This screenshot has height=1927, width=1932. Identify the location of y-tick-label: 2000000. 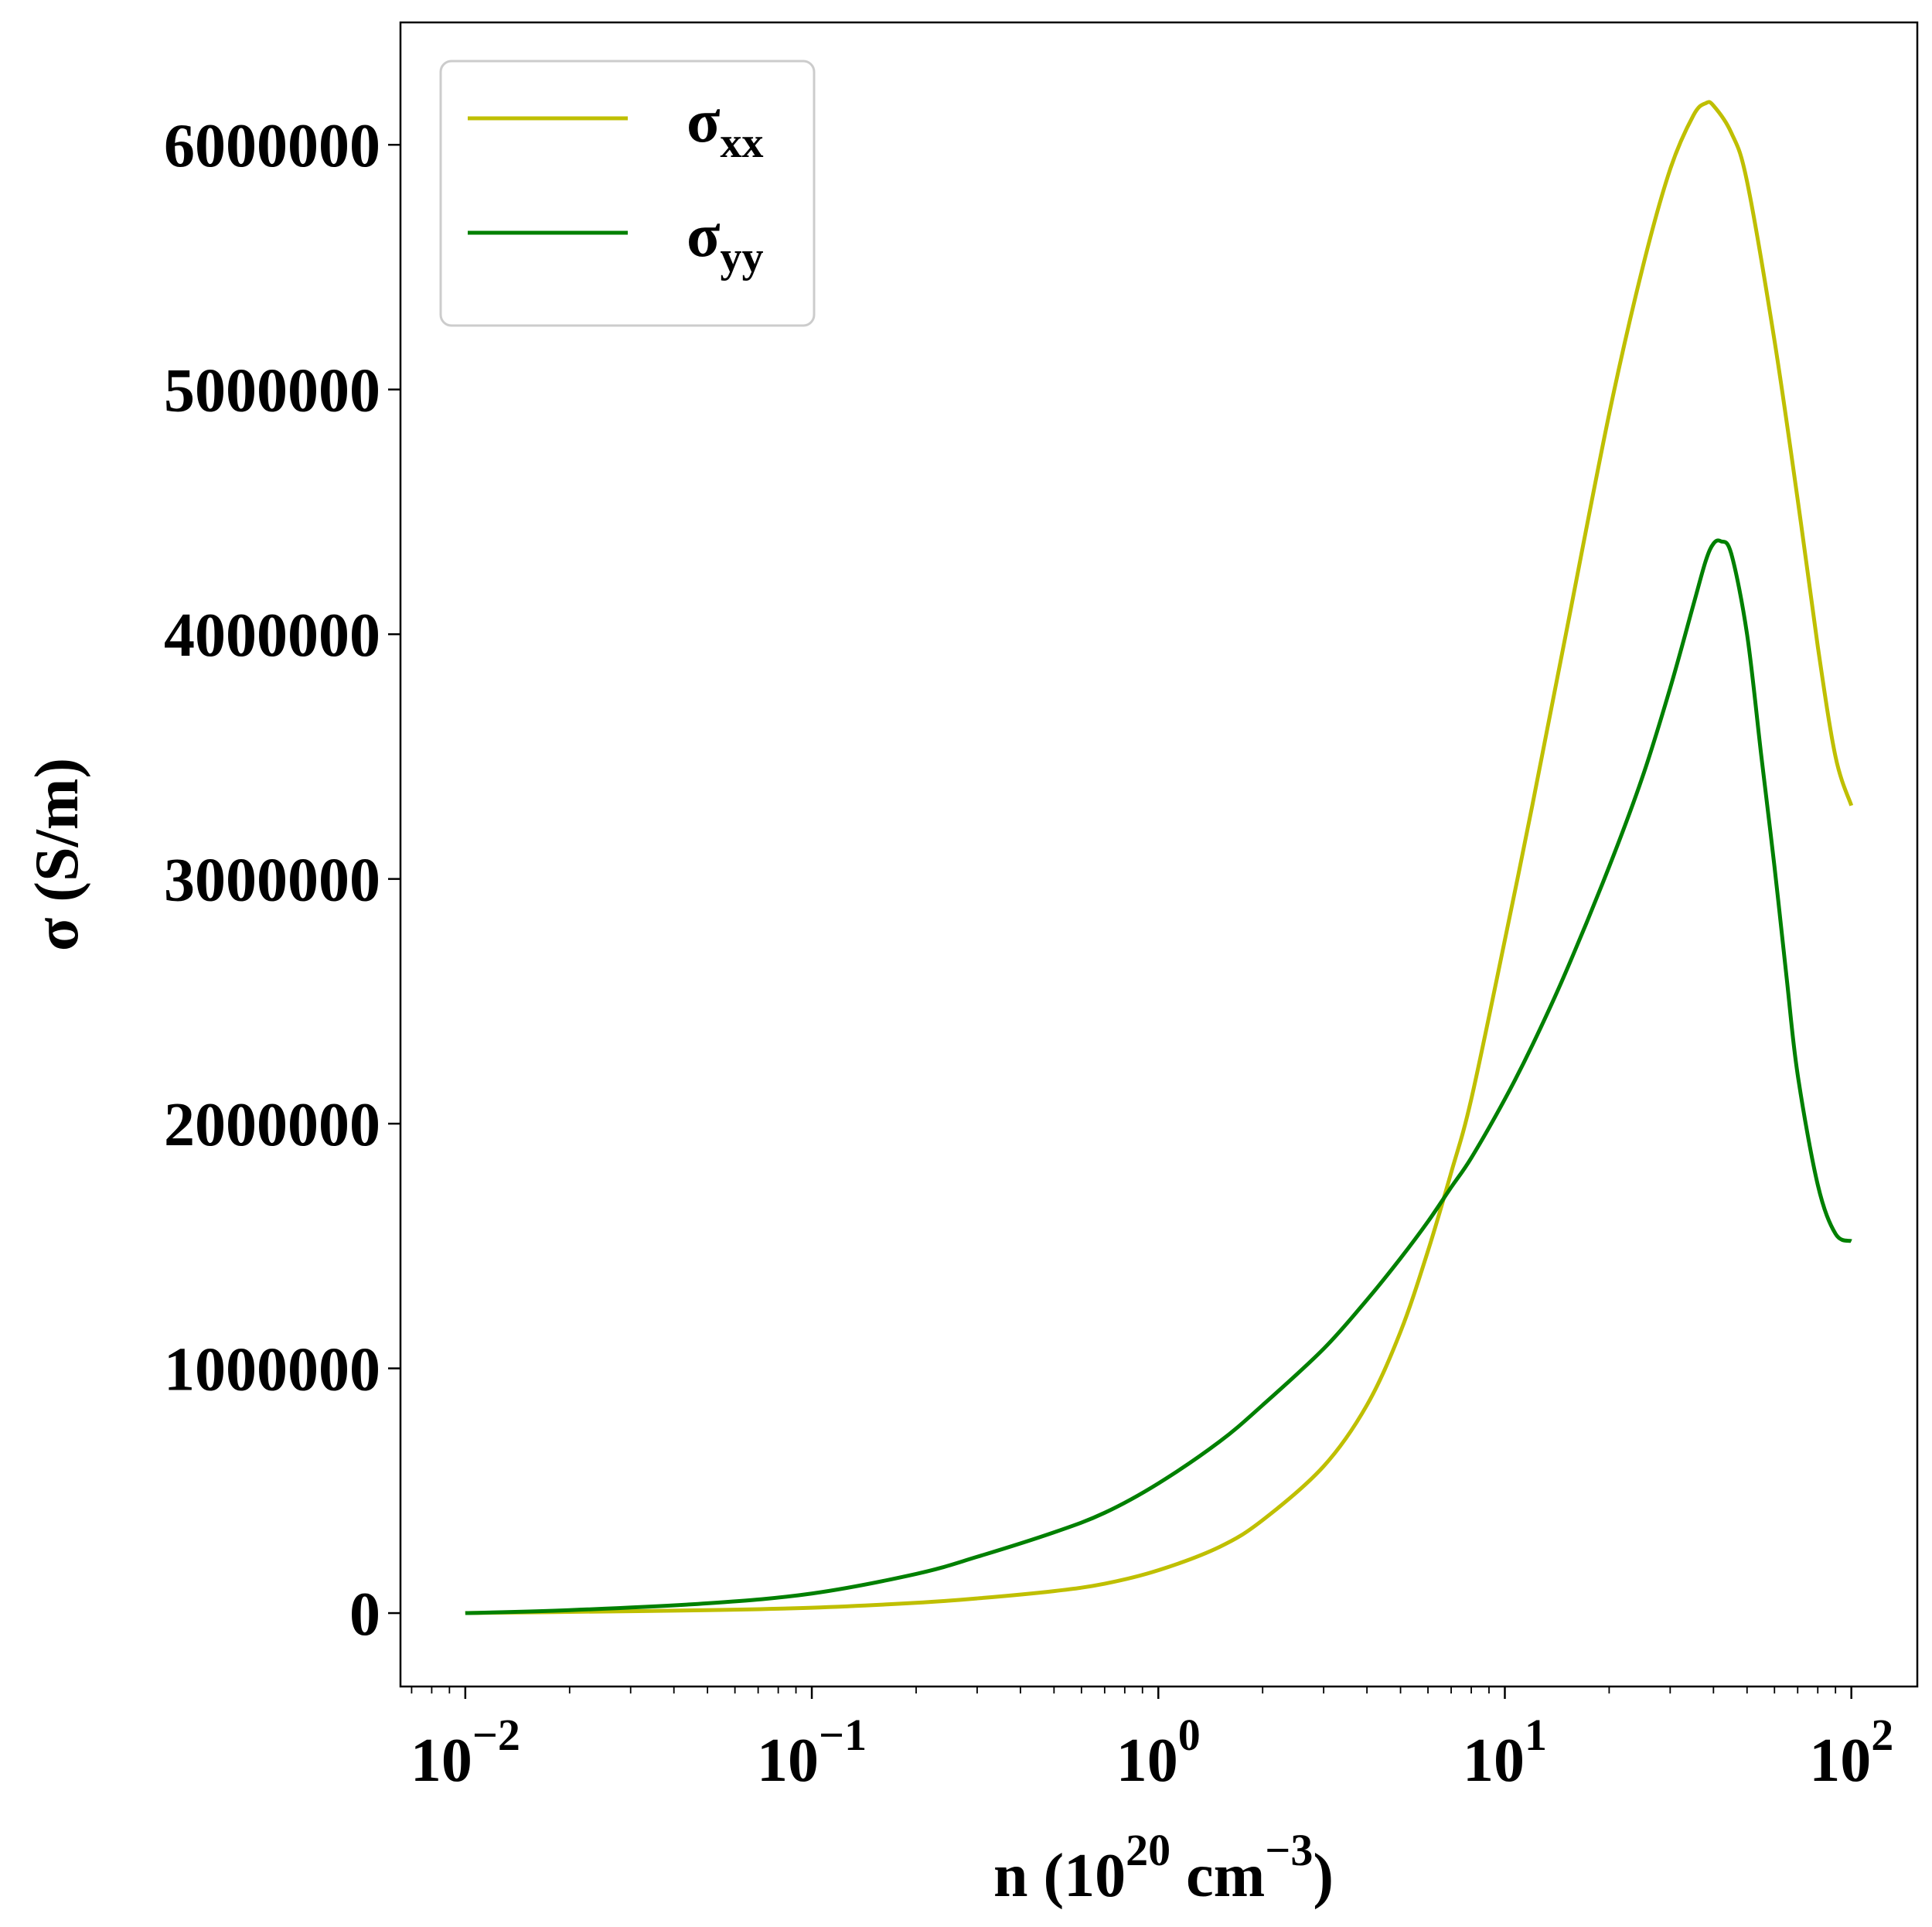
(272, 1125).